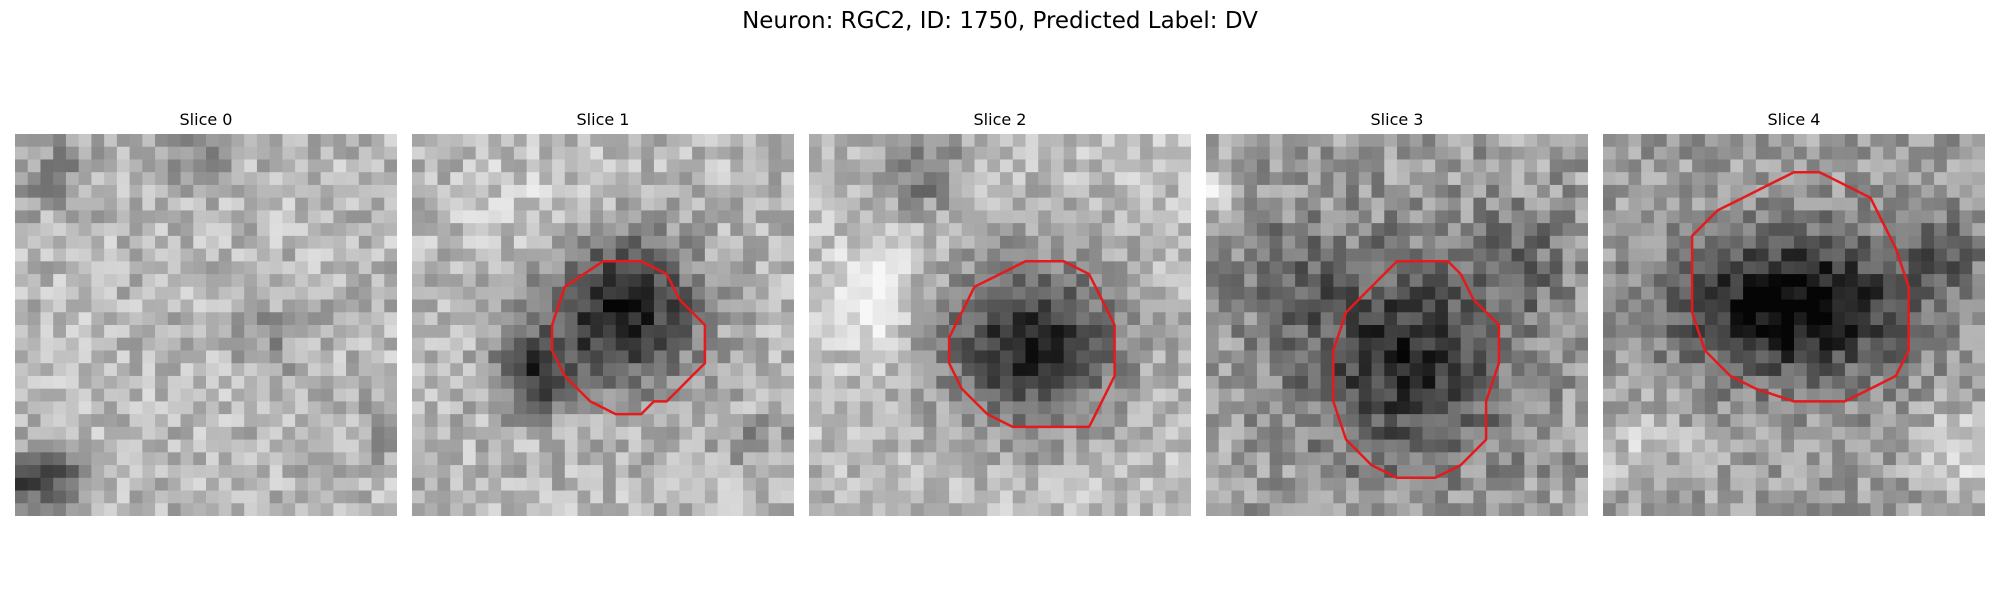  I want to click on slice-title-1: Slice 1, so click(603, 119).